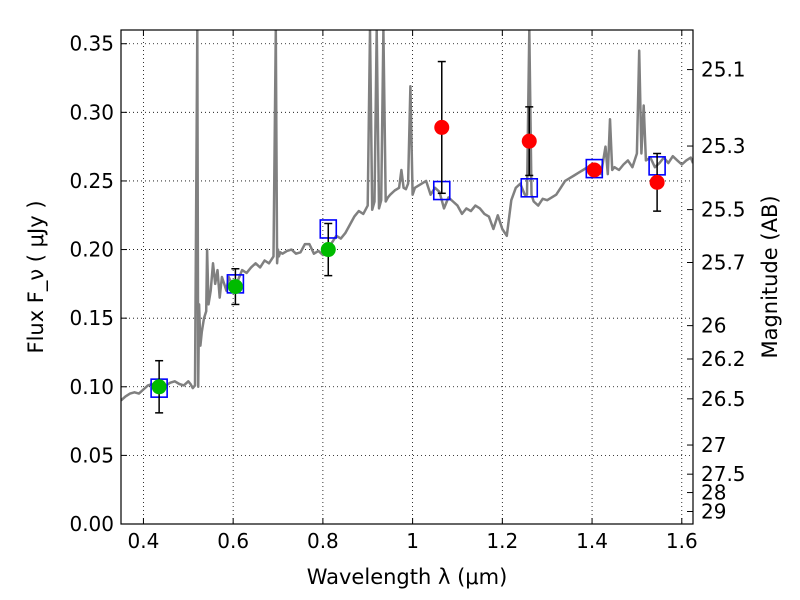  I want to click on magnitude-tick-label: 26.5, so click(723, 399).